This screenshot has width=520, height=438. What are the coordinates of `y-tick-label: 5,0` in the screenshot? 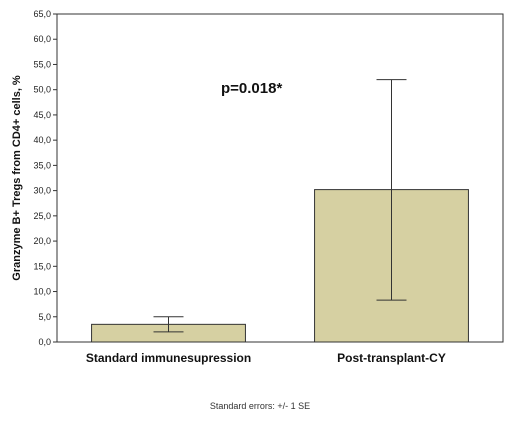 It's located at (44, 317).